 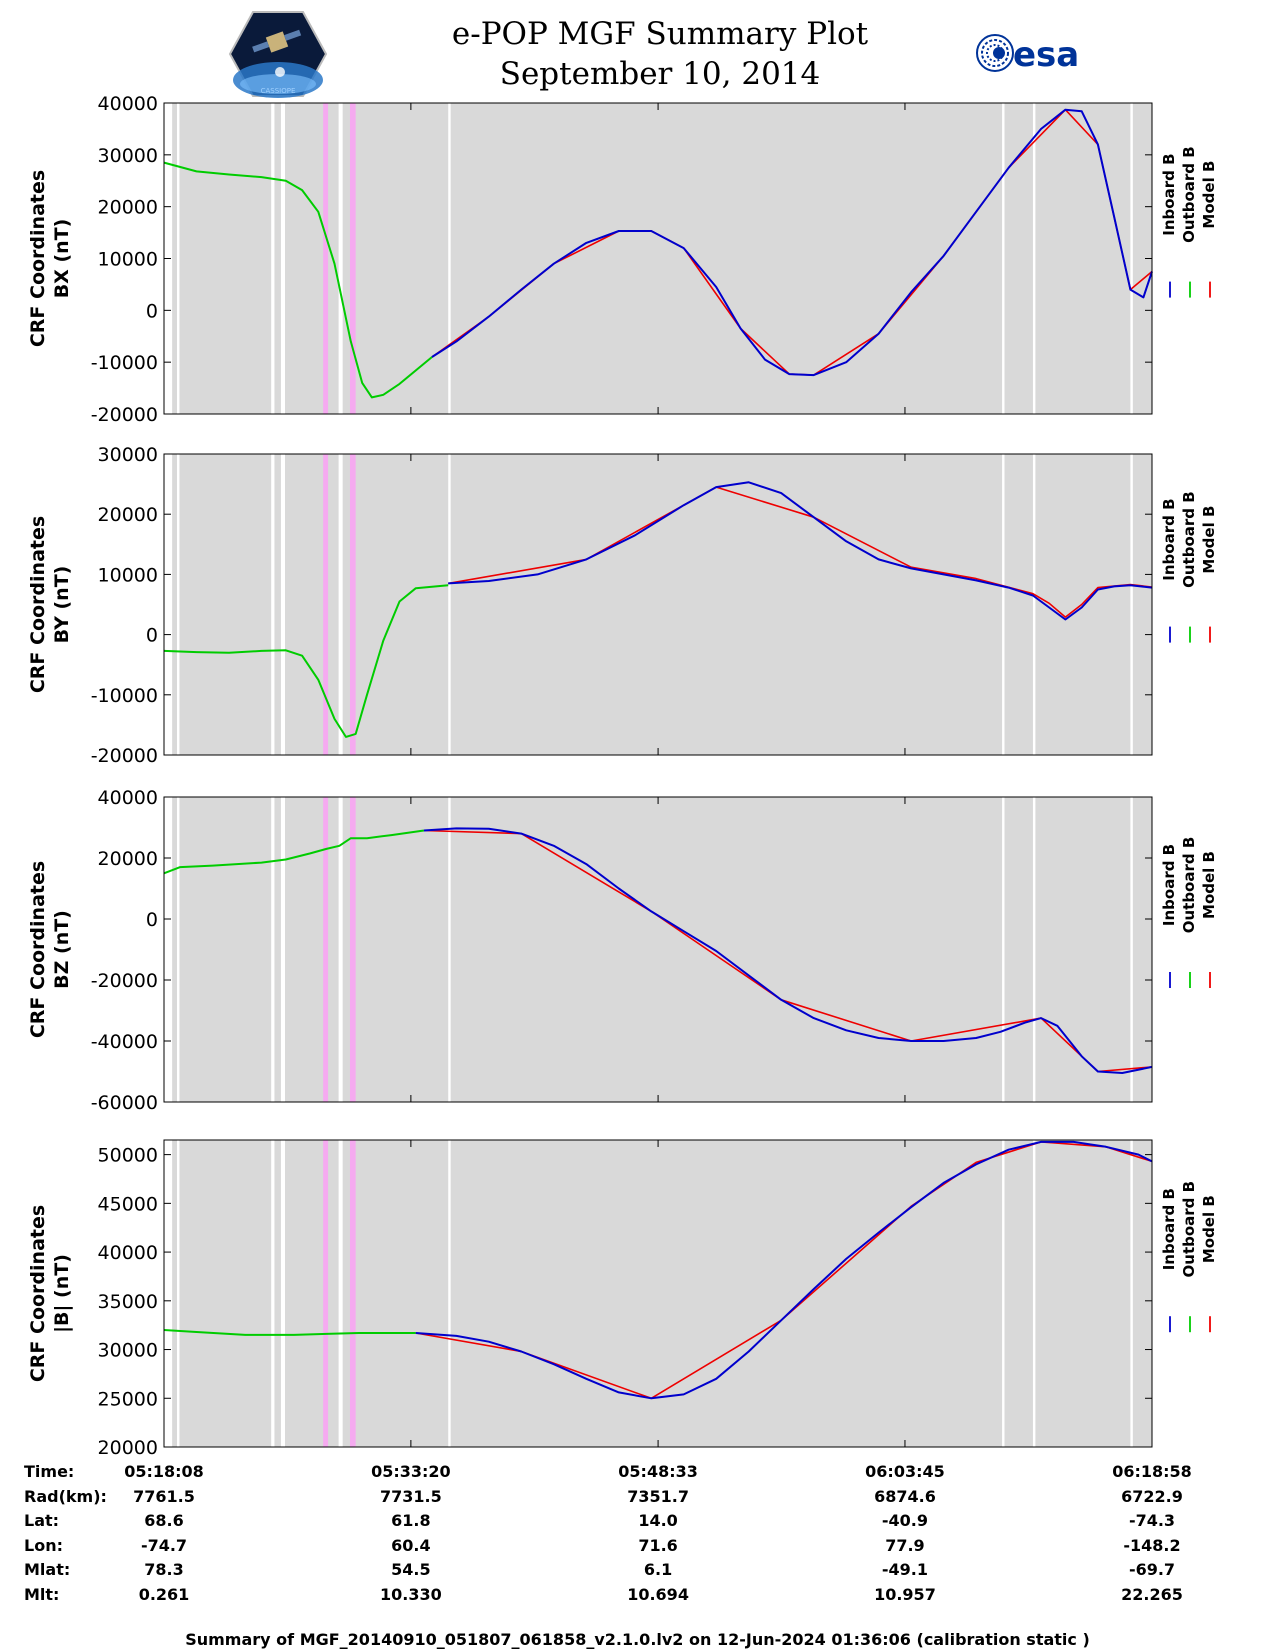 I want to click on info-row-label: Rad(km):, so click(x=65, y=1496).